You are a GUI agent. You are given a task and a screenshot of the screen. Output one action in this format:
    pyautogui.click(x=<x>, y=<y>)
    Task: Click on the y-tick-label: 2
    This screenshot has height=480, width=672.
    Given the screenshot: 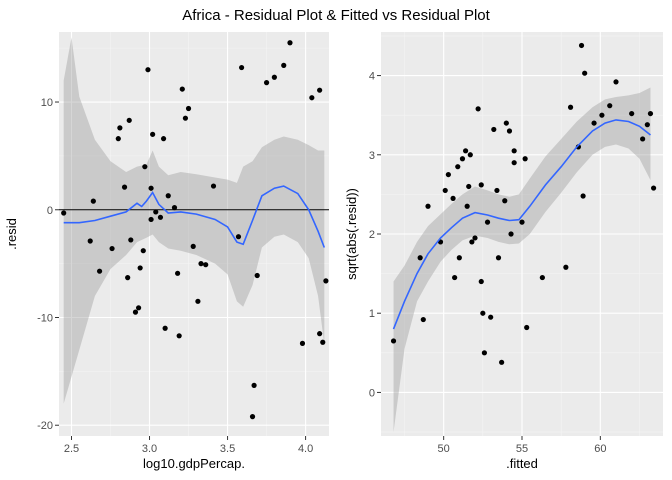 What is the action you would take?
    pyautogui.click(x=372, y=235)
    